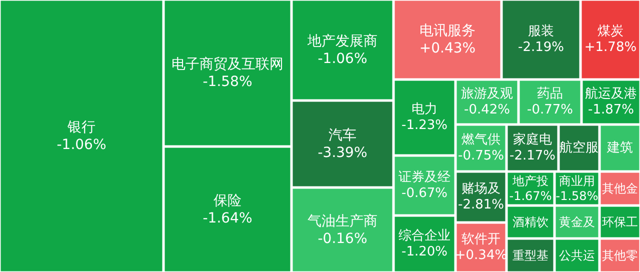  What do you see at coordinates (228, 64) in the screenshot?
I see `category-label: 电子商贸及互联网` at bounding box center [228, 64].